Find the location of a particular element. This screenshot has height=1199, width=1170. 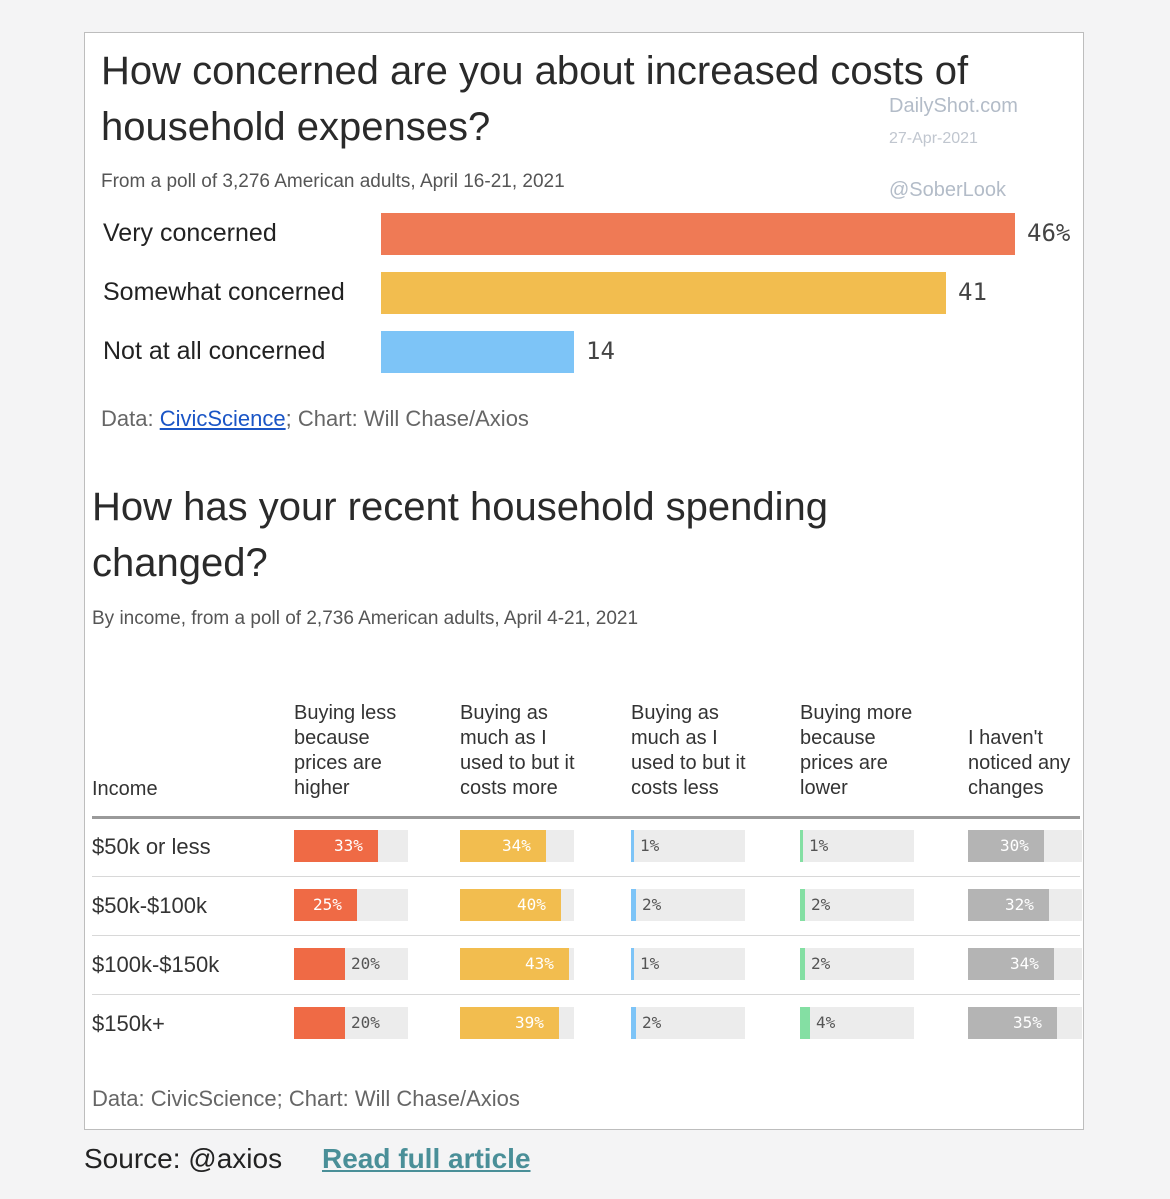

bar-value-label: 14 is located at coordinates (600, 351).